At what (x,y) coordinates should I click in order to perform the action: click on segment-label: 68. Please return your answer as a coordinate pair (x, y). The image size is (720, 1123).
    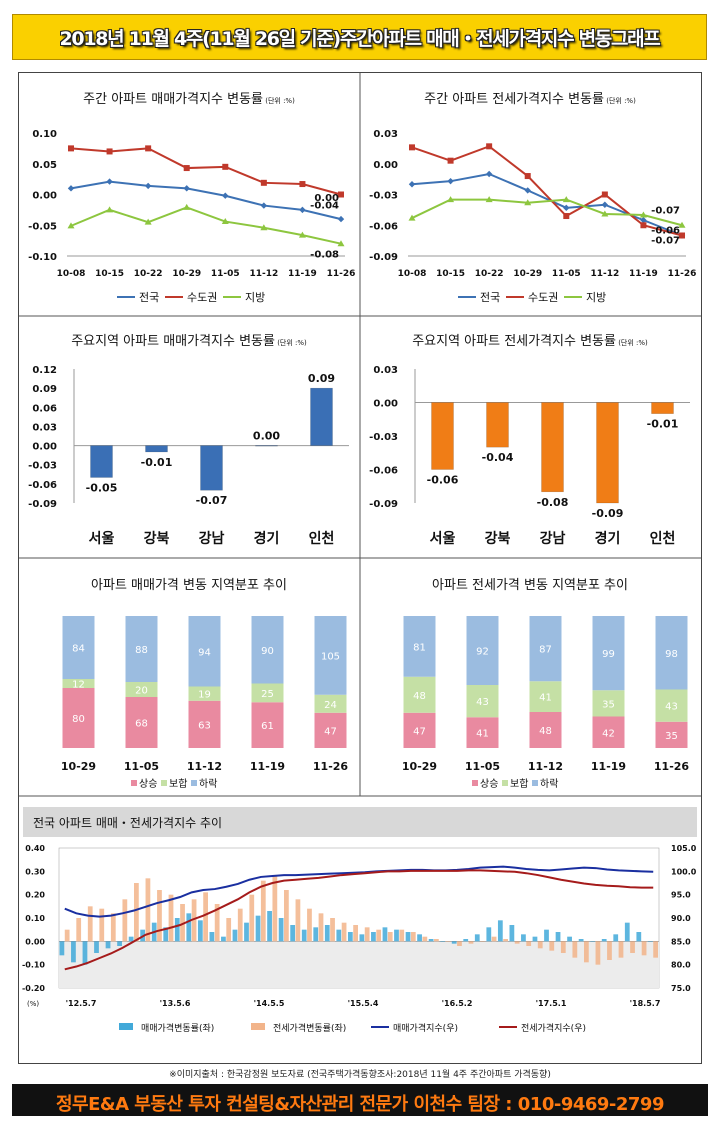
    Looking at the image, I should click on (141, 724).